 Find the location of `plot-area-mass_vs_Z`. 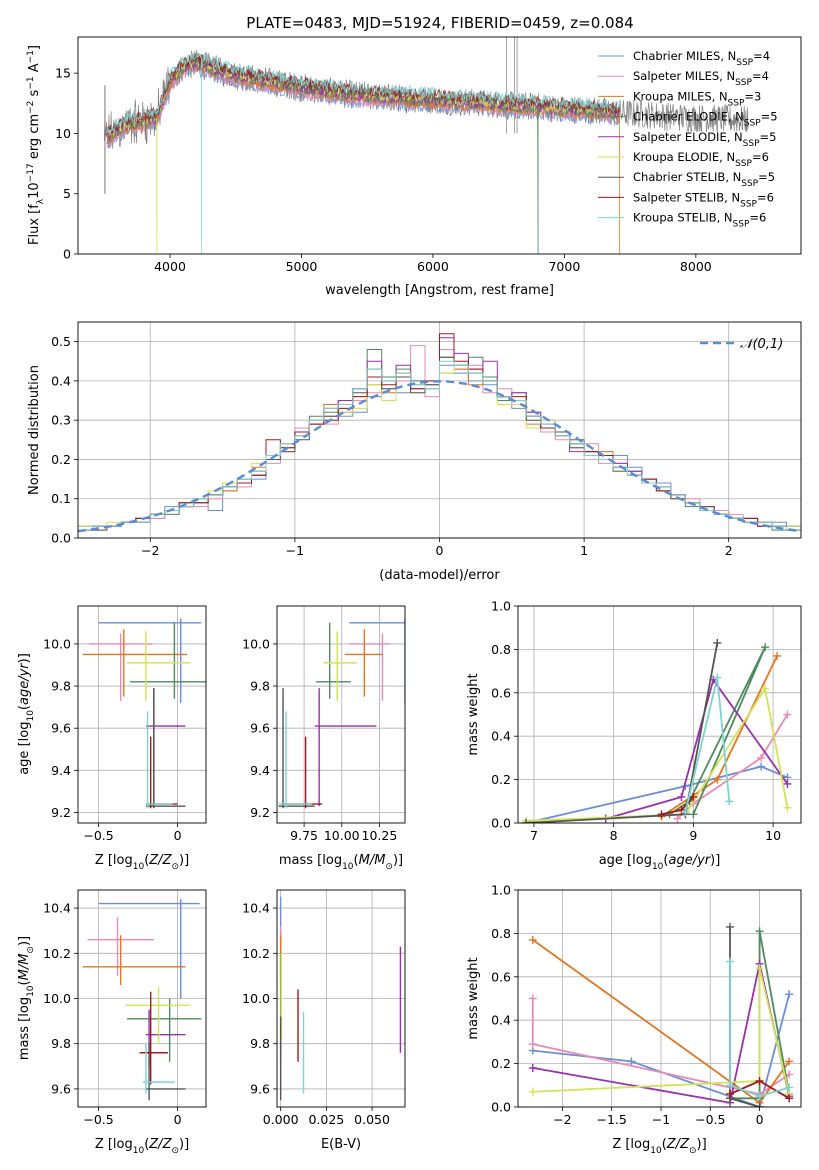

plot-area-mass_vs_Z is located at coordinates (142, 1000).